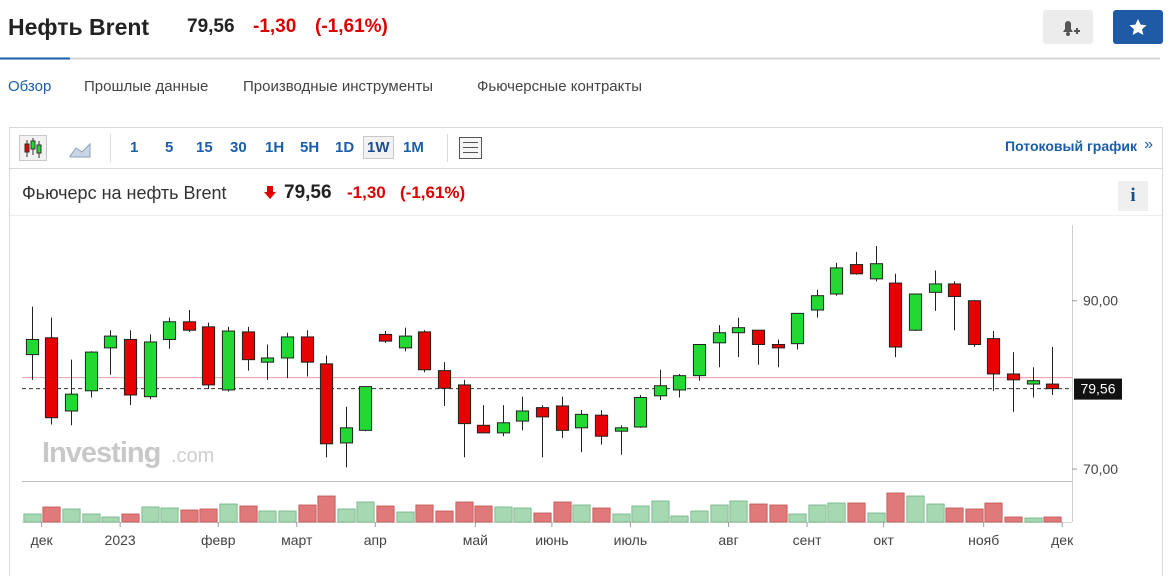 The width and height of the screenshot is (1170, 576). I want to click on alert-button, so click(1068, 27).